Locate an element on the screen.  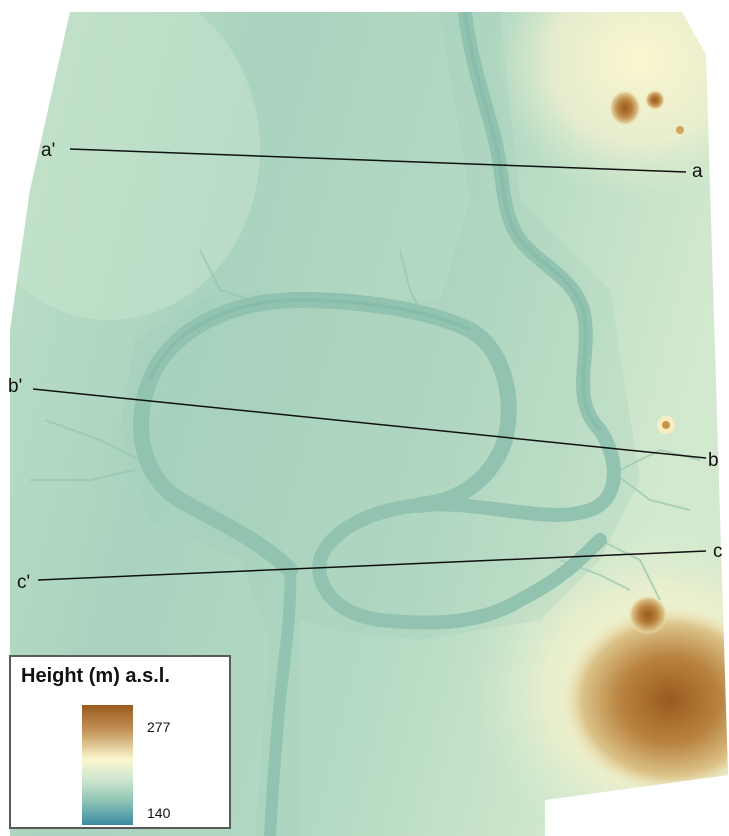
legend: Height (m) a.s.l. 277 140 is located at coordinates (120, 742).